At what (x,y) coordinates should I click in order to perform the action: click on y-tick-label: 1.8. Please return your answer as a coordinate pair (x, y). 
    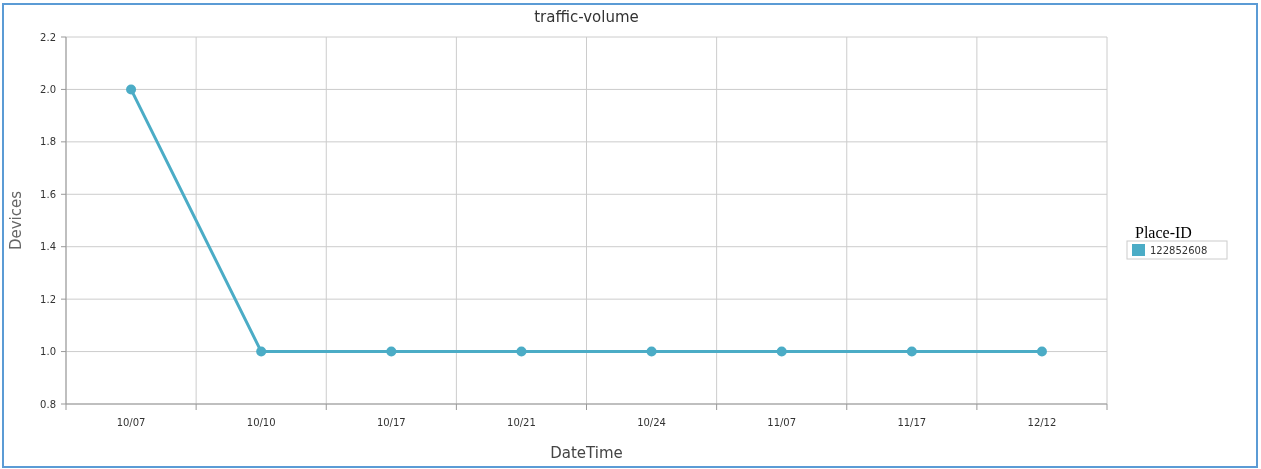
    Looking at the image, I should click on (48, 142).